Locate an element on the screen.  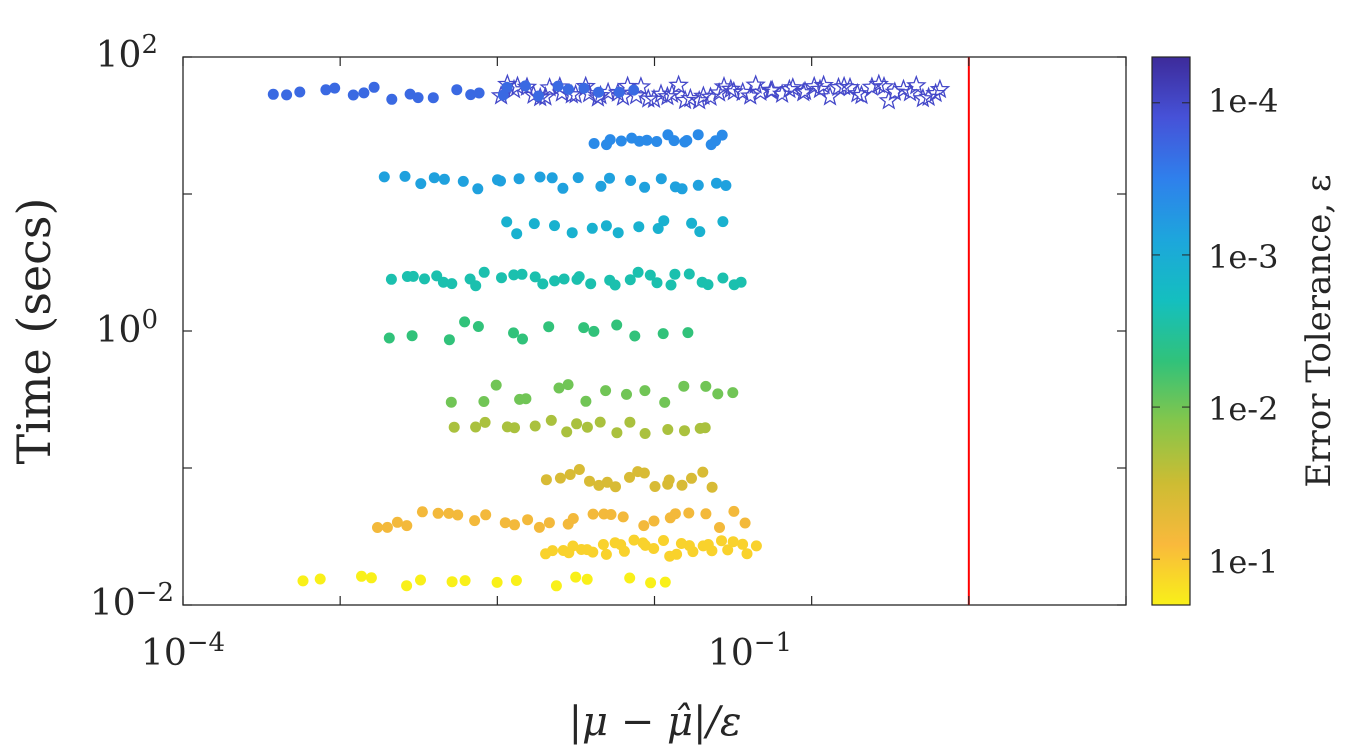
y-tick-label-1: 100 is located at coordinates (127, 328).